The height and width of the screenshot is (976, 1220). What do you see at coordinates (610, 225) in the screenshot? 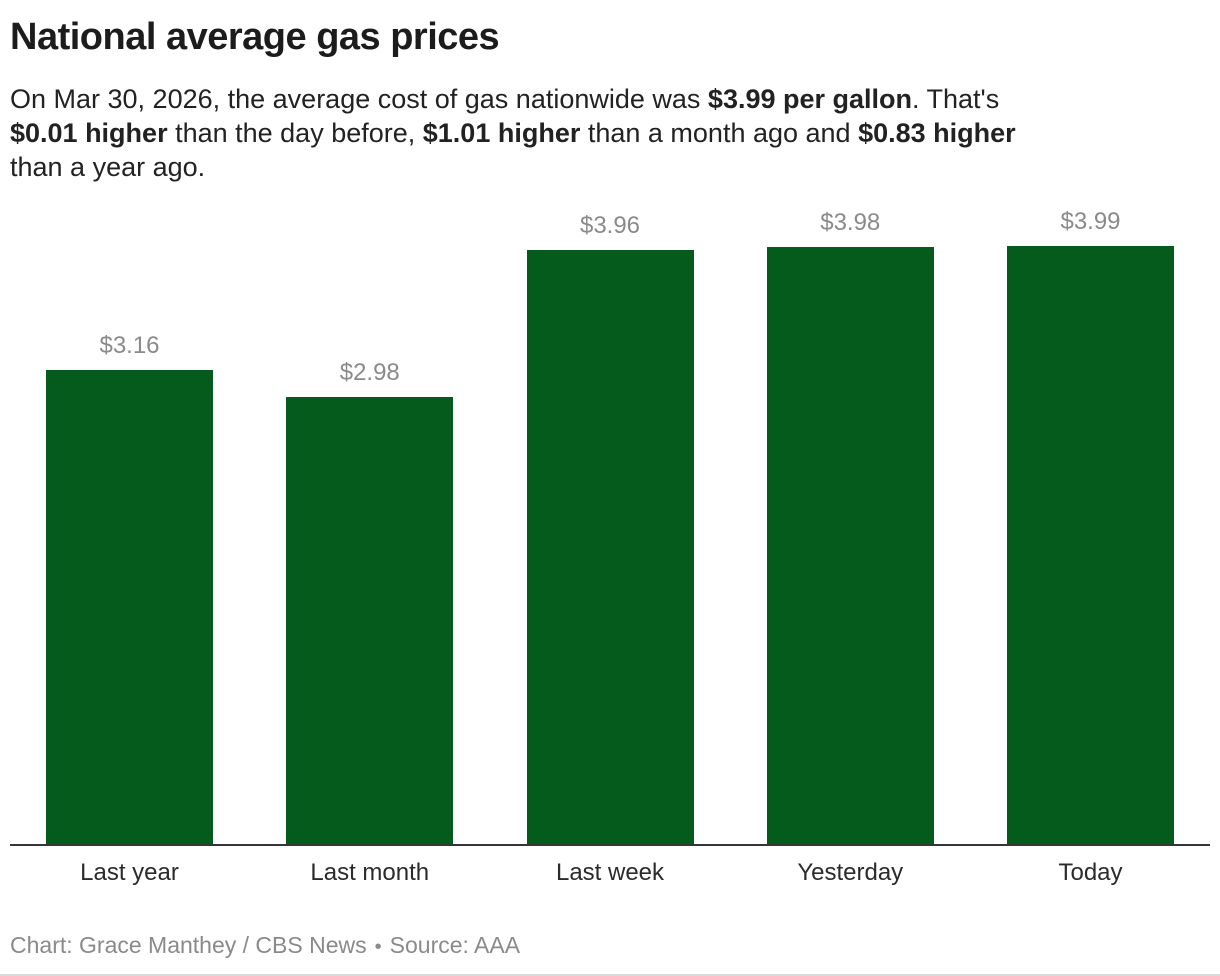
I see `bar-value-label: $3.96` at bounding box center [610, 225].